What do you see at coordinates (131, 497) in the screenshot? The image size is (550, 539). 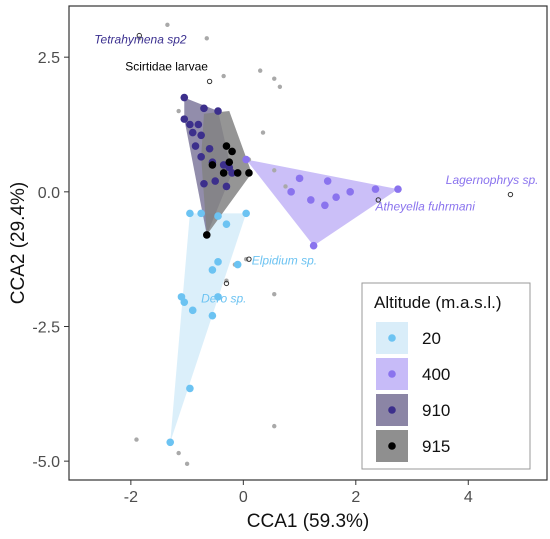 I see `x-tick-label: -2` at bounding box center [131, 497].